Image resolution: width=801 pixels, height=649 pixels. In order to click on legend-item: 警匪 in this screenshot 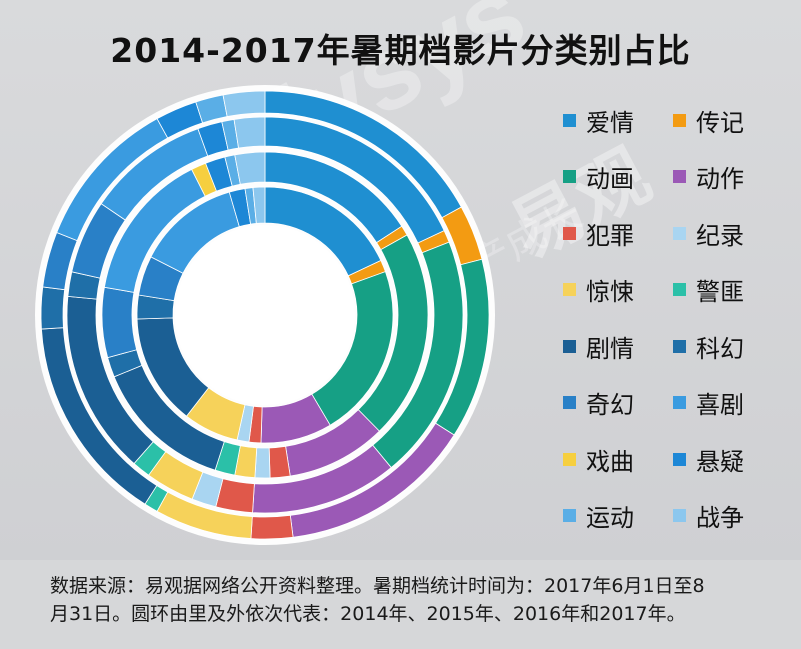, I will do `click(708, 290)`.